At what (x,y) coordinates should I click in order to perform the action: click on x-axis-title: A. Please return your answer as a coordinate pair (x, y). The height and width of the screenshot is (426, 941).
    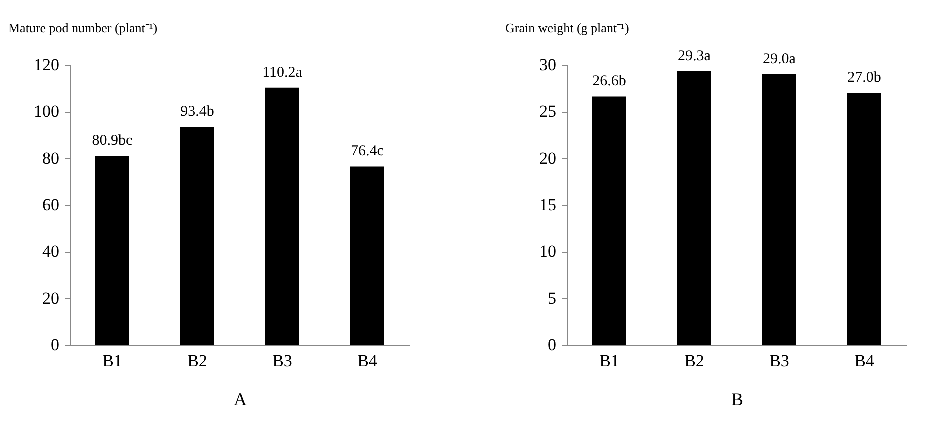
    Looking at the image, I should click on (240, 400).